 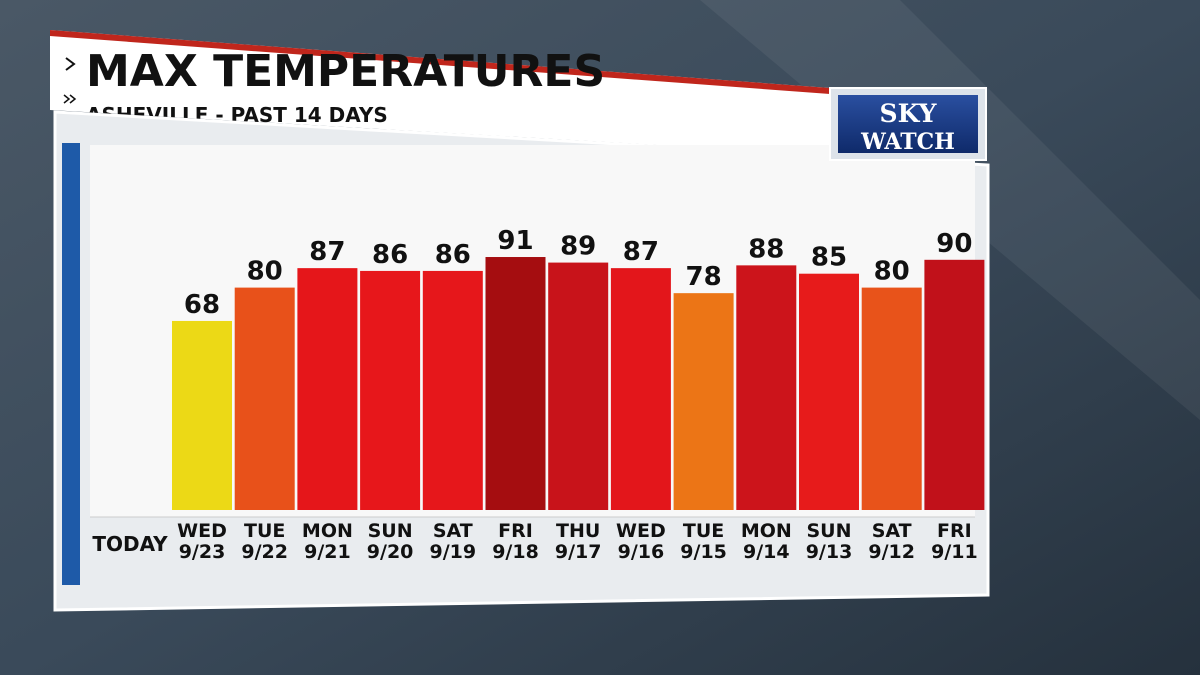 What do you see at coordinates (327, 552) in the screenshot?
I see `date-label: 9/21` at bounding box center [327, 552].